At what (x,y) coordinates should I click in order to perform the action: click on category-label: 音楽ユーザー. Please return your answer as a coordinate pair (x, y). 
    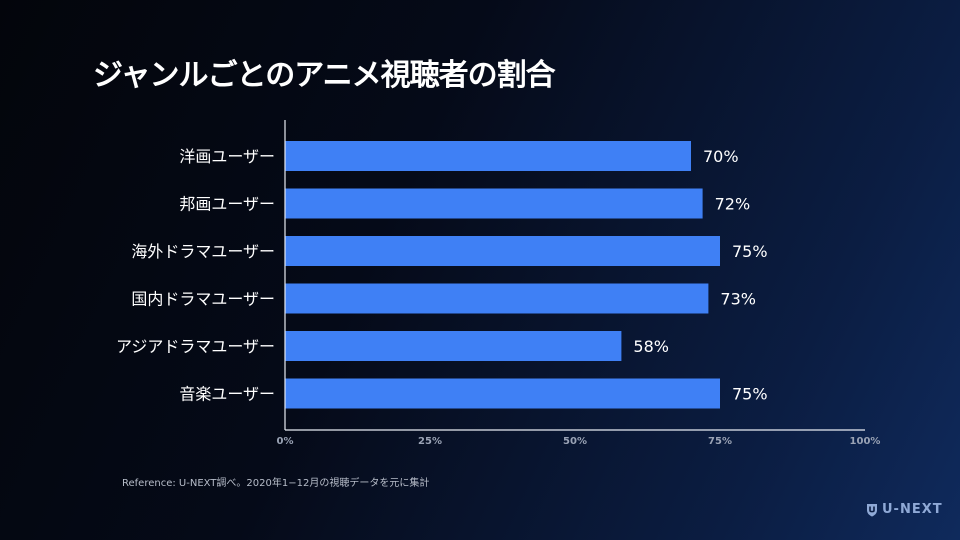
    Looking at the image, I should click on (227, 394).